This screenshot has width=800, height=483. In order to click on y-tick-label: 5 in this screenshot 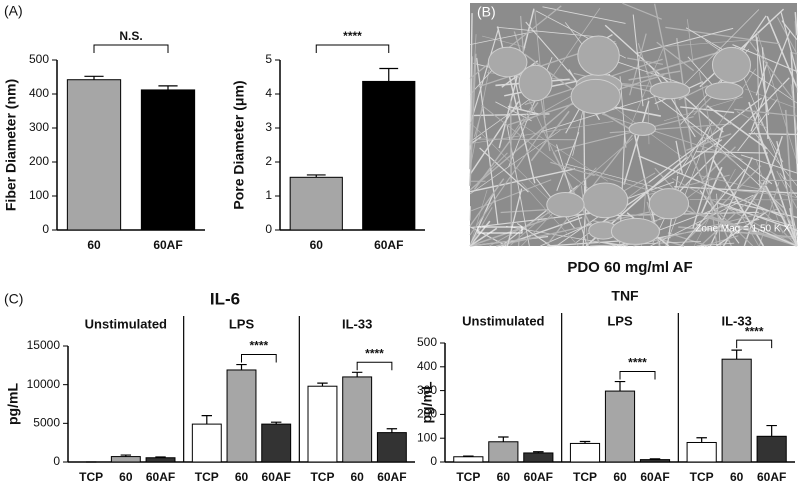, I will do `click(268, 59)`.